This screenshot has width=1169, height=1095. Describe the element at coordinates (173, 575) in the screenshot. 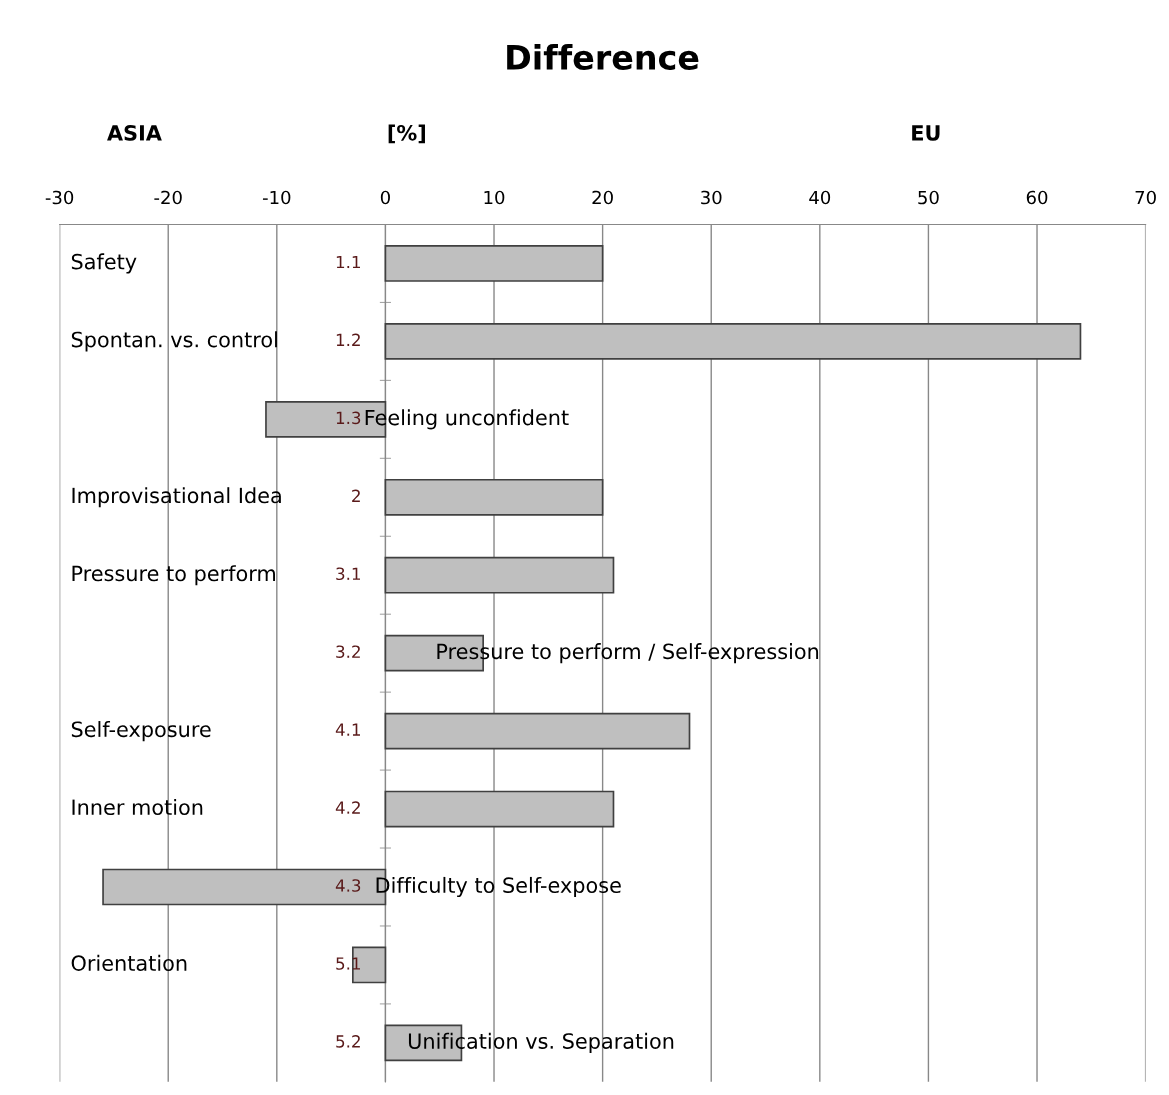

I see `annotation: Pressure to perform` at that location.